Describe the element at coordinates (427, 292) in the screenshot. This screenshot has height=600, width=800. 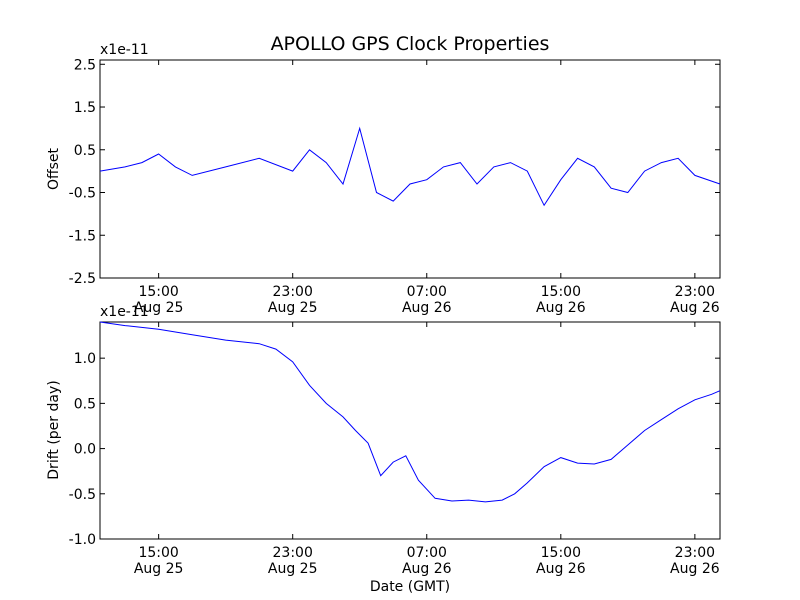
I see `offset-x-tick-time: 07:00` at that location.